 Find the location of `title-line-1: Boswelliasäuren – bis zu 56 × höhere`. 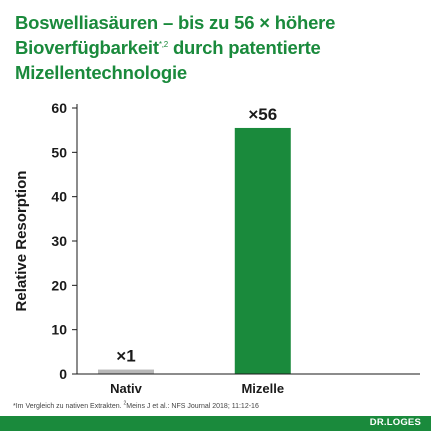

title-line-1: Boswelliasäuren – bis zu 56 × höhere is located at coordinates (175, 22).